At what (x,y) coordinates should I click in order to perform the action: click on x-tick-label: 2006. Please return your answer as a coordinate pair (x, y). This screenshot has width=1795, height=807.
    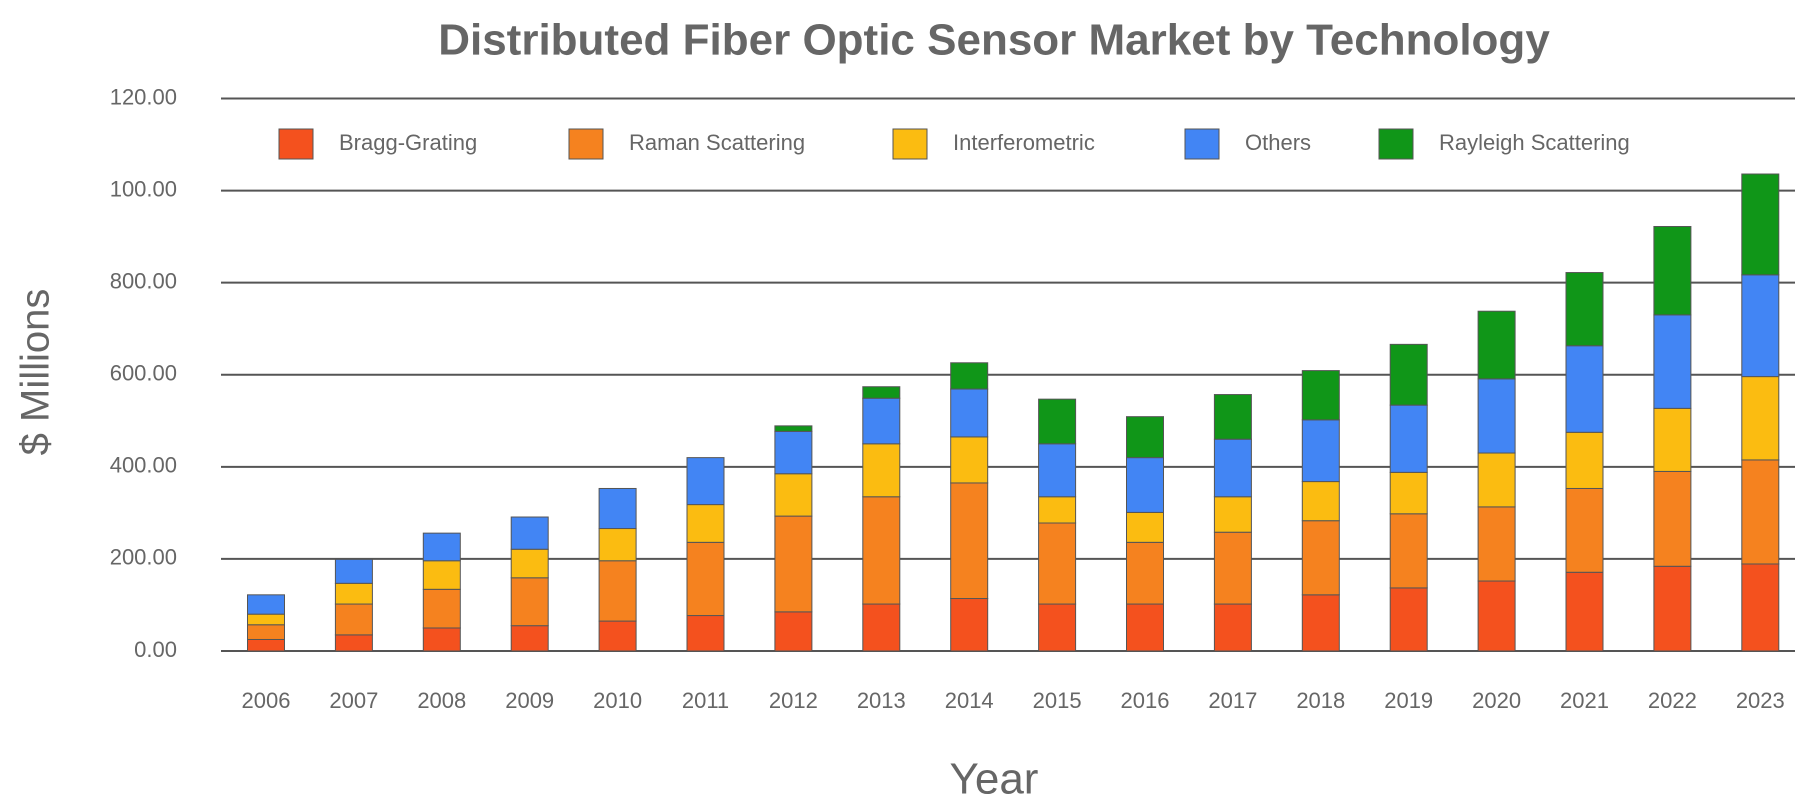
    Looking at the image, I should click on (266, 700).